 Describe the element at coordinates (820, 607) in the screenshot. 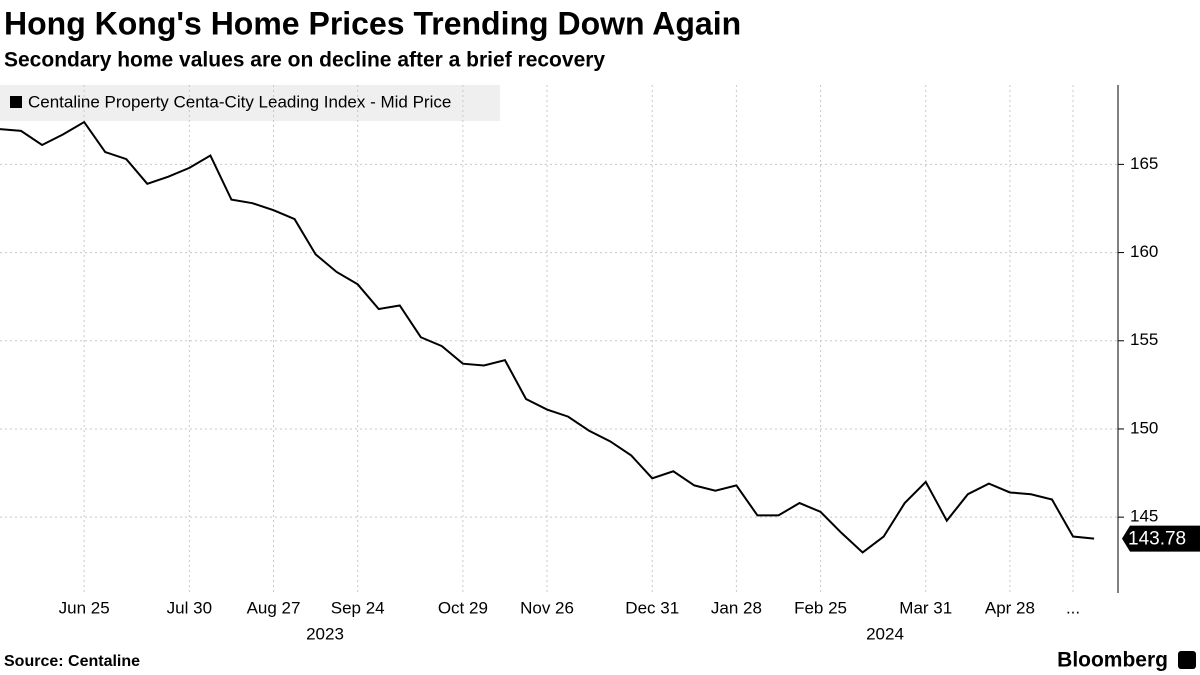

I see `x-tick-label: Feb 25` at that location.